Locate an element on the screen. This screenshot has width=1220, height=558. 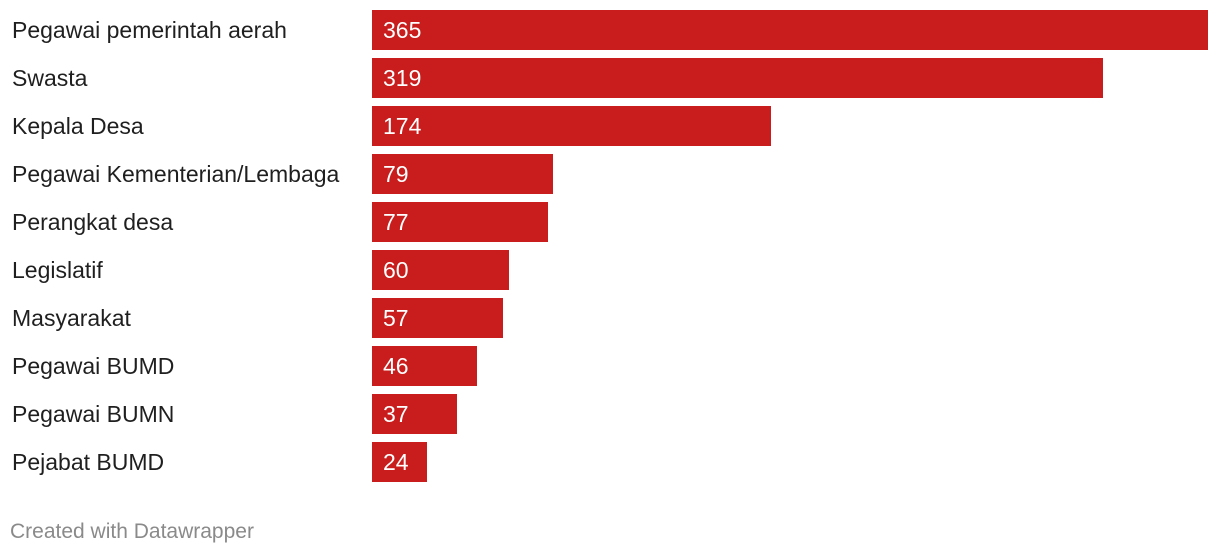
bar-value-label: 365 is located at coordinates (402, 30).